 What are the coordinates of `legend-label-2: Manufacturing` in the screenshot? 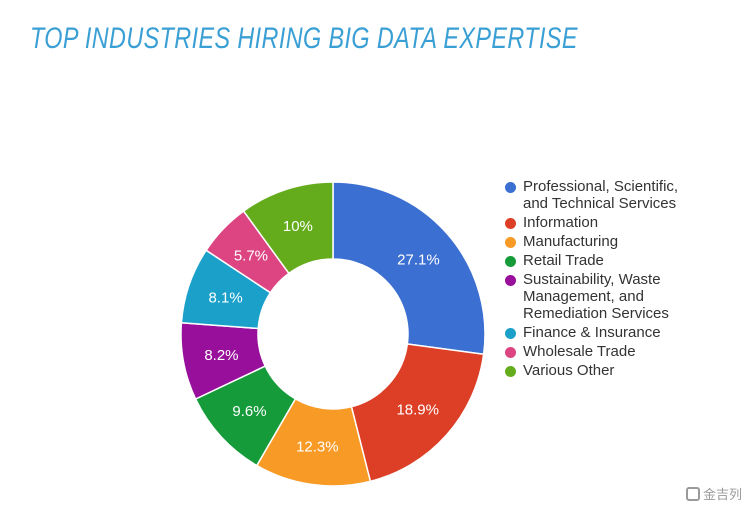 It's located at (571, 241).